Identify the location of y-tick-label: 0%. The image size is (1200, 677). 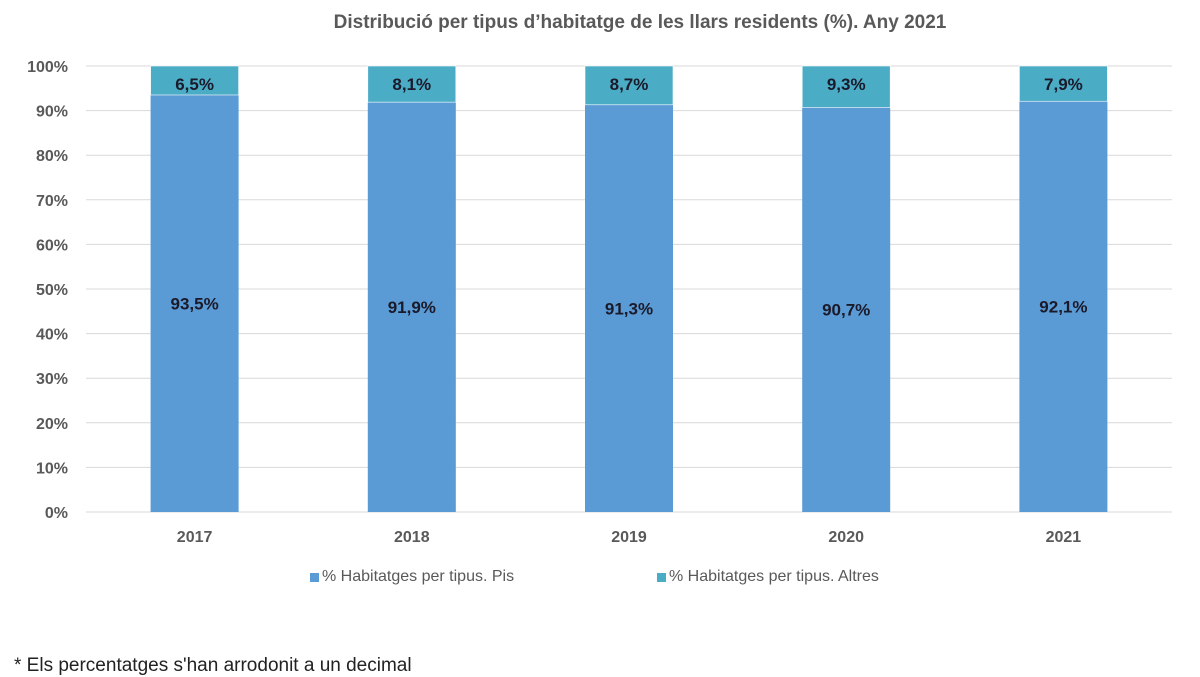
(56, 513).